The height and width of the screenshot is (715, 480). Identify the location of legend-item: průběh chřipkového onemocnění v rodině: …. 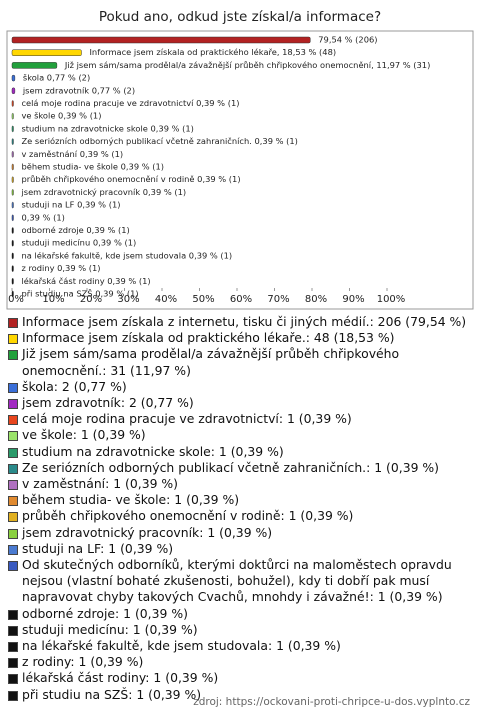
(241, 516).